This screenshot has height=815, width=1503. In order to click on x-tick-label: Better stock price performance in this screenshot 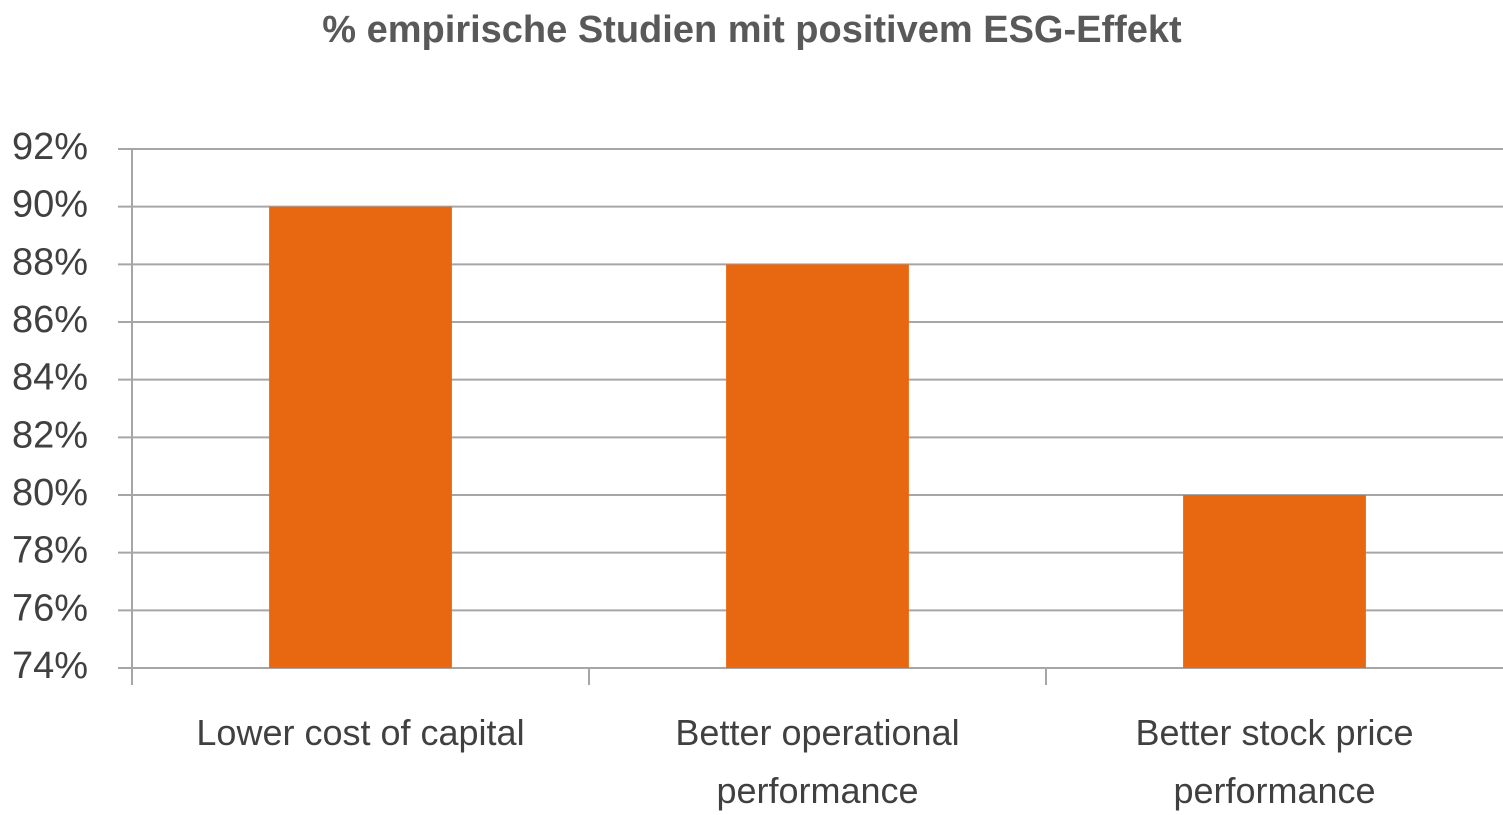, I will do `click(1274, 761)`.